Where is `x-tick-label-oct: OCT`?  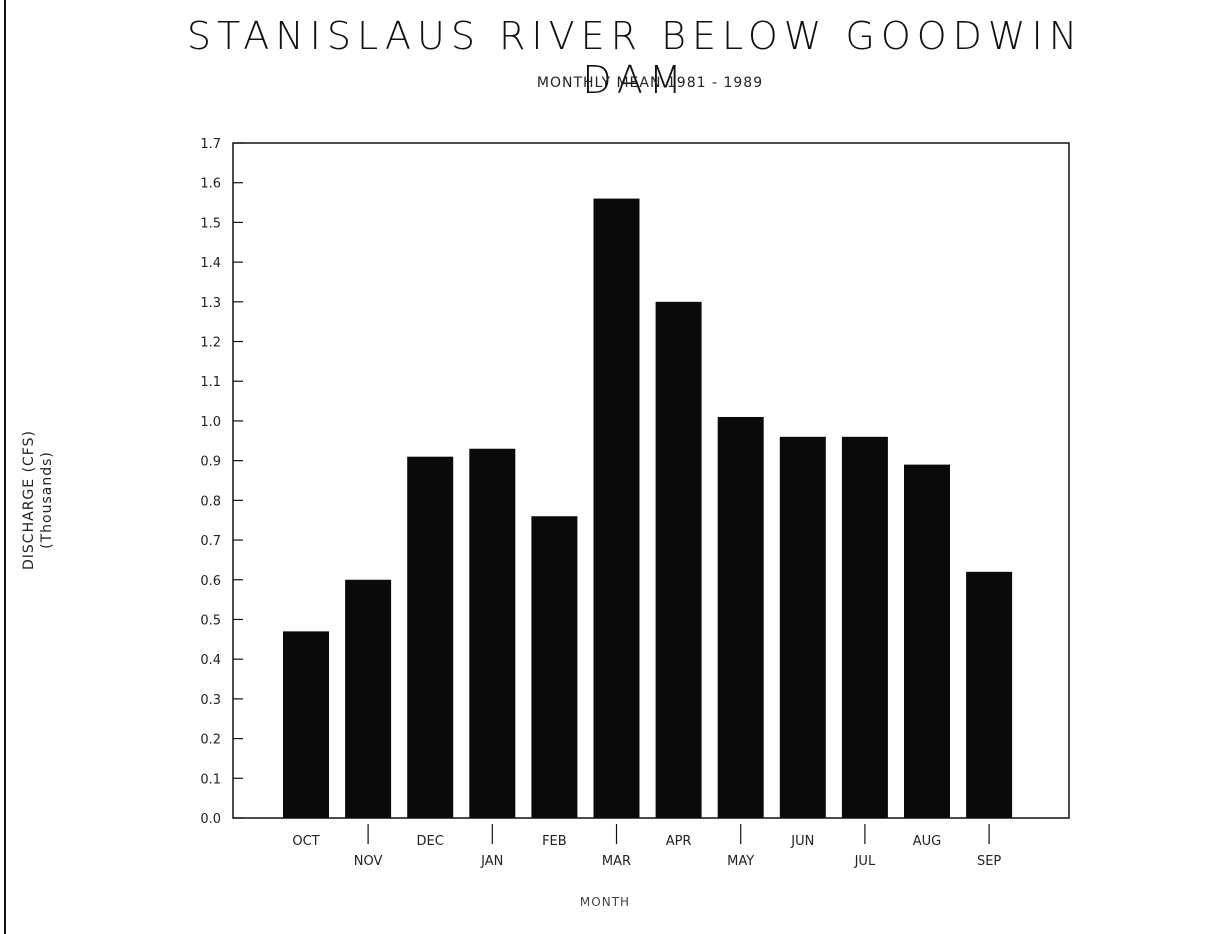
x-tick-label-oct: OCT is located at coordinates (305, 841).